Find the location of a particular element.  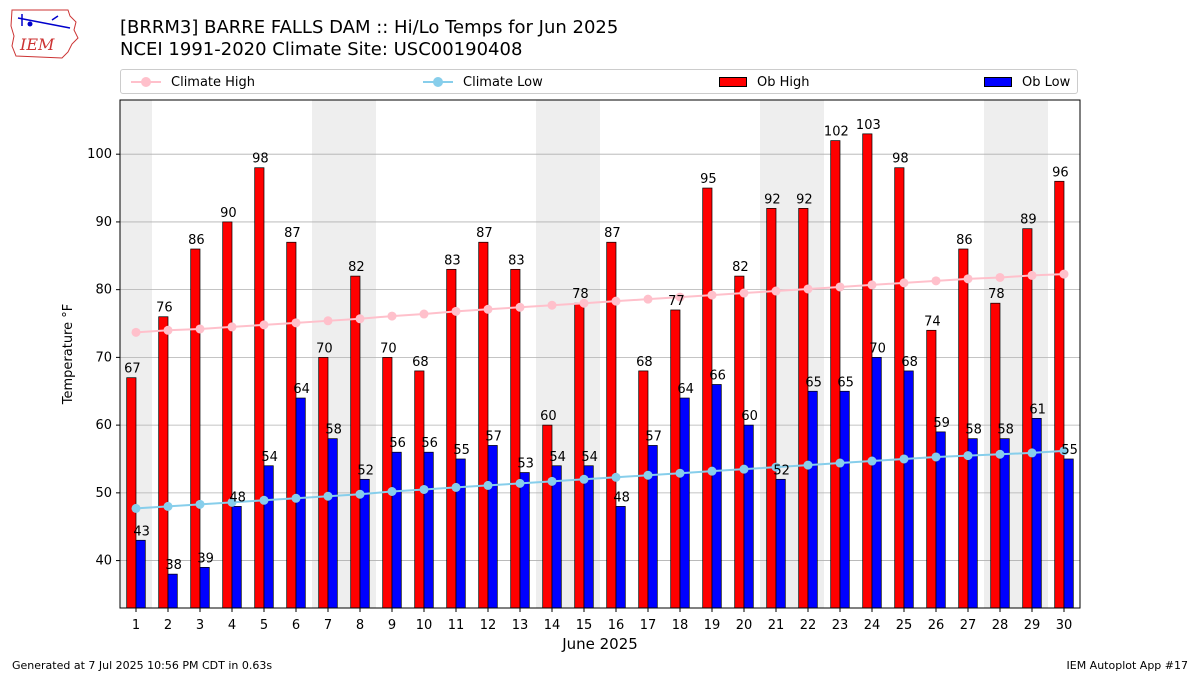

x-tick-label: 19 is located at coordinates (712, 625).